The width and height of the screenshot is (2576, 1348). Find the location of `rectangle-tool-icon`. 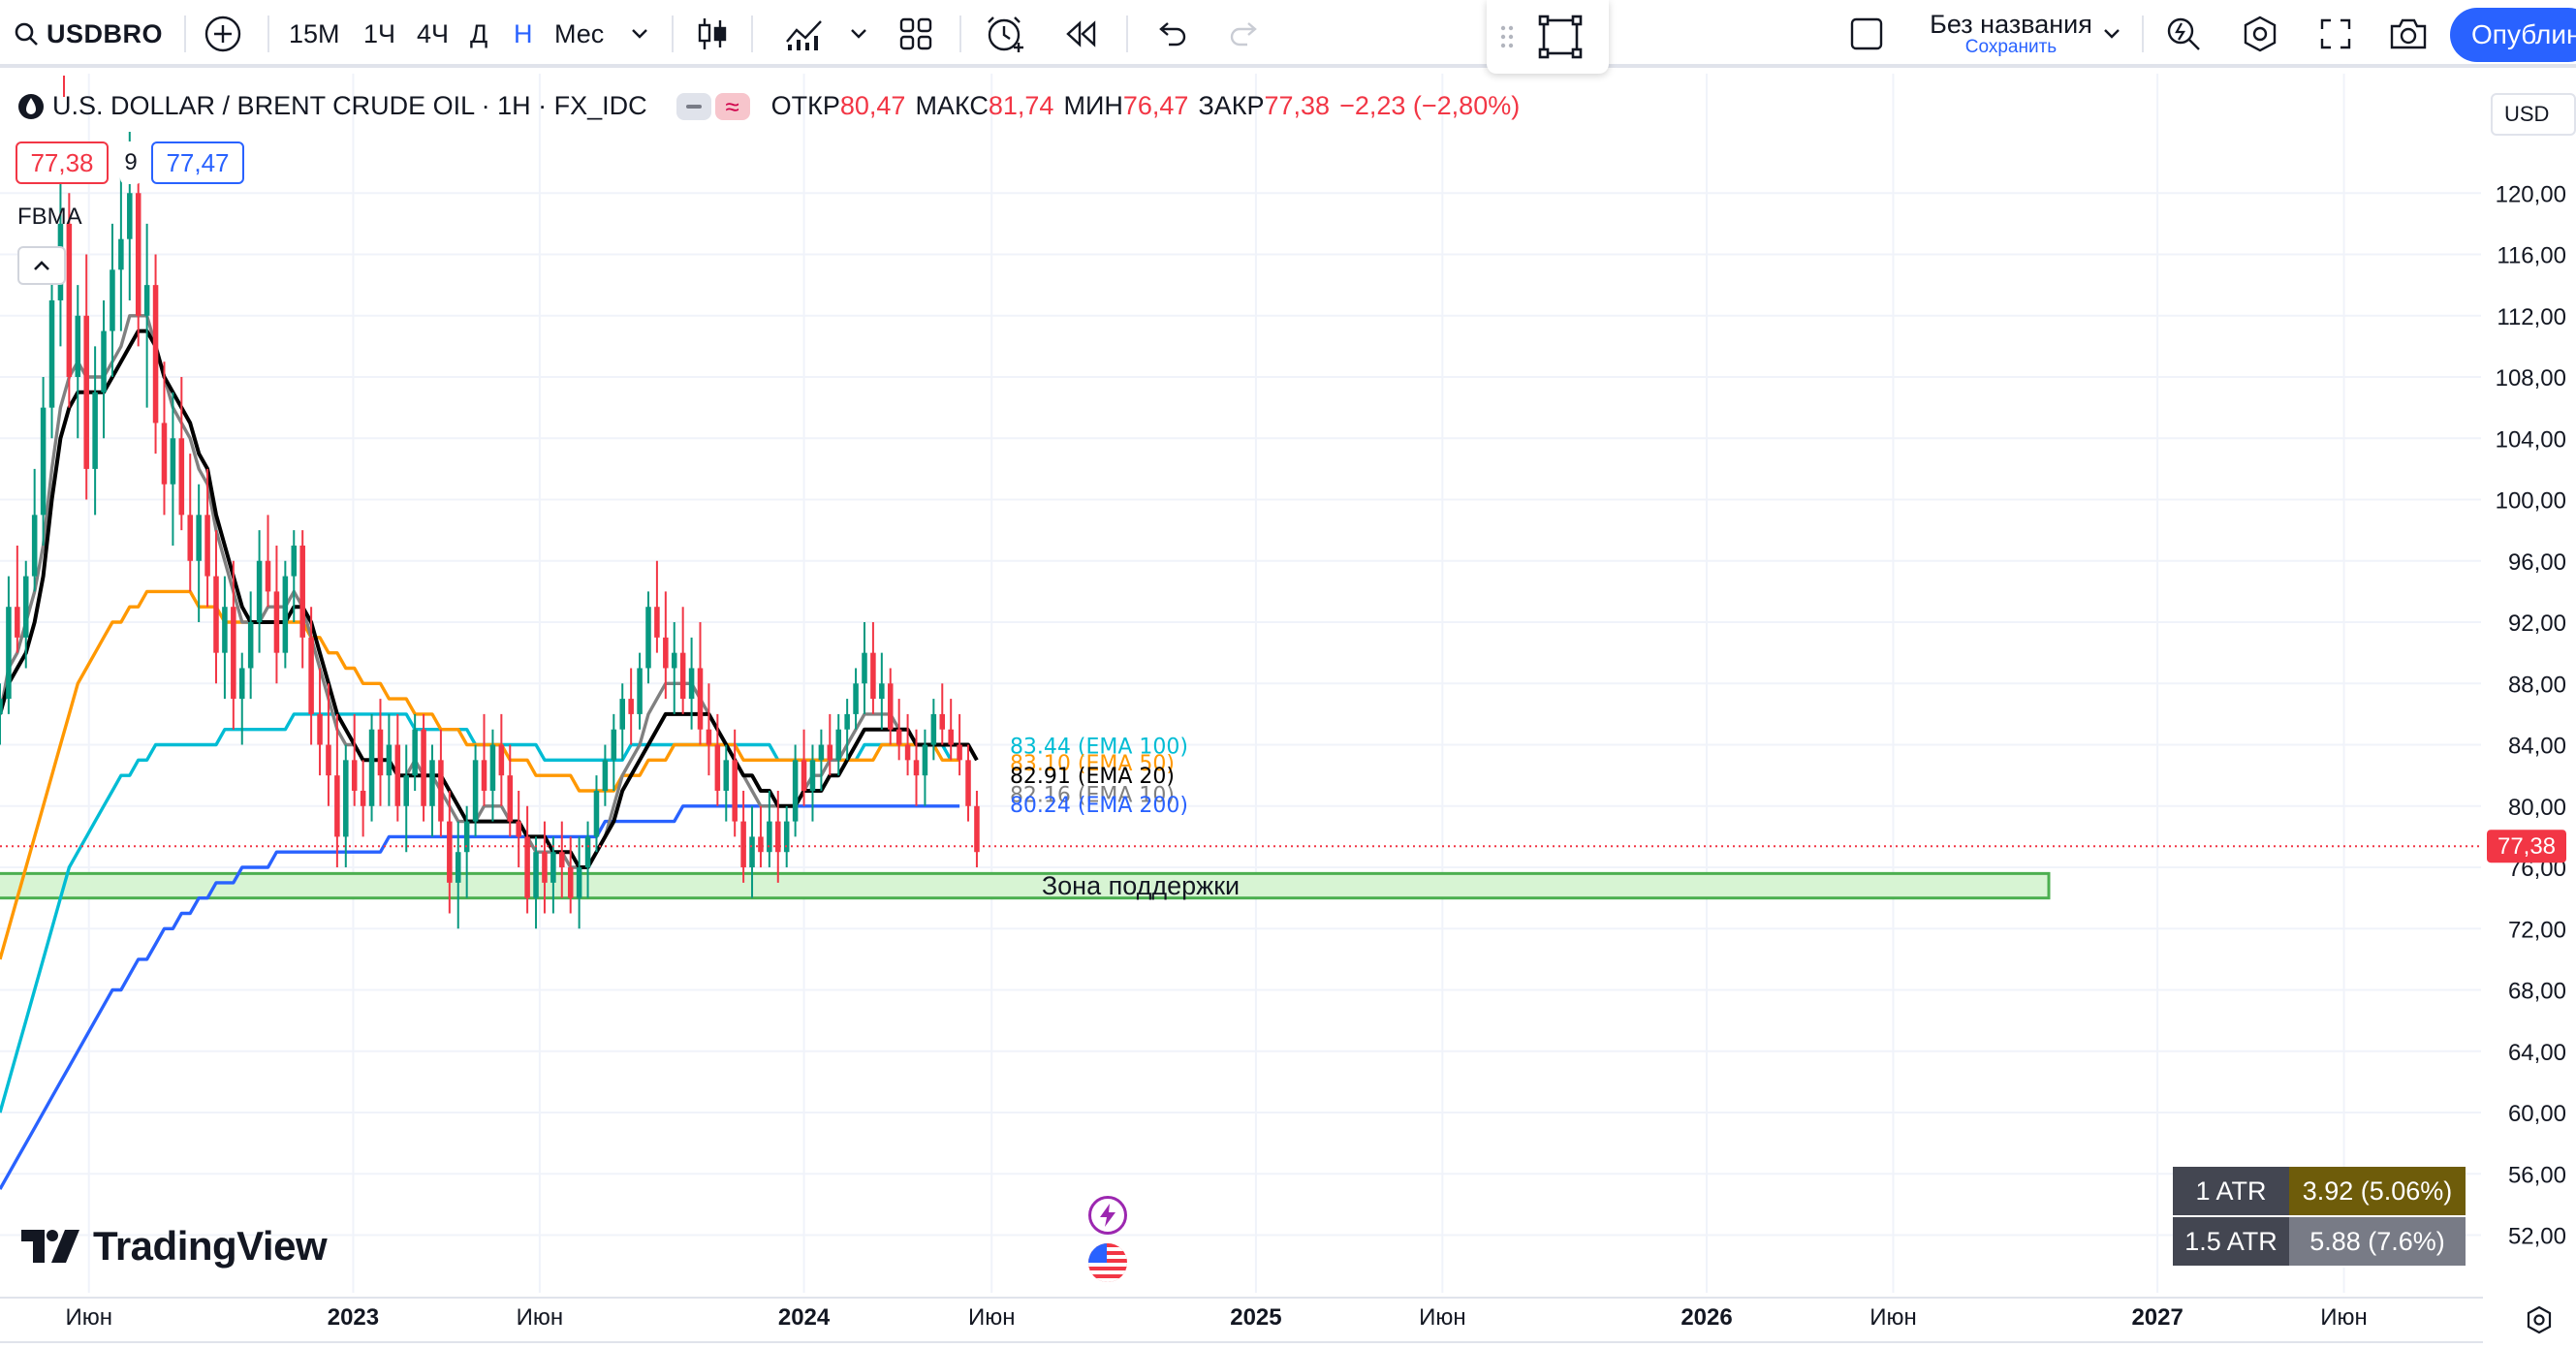

rectangle-tool-icon is located at coordinates (1560, 37).